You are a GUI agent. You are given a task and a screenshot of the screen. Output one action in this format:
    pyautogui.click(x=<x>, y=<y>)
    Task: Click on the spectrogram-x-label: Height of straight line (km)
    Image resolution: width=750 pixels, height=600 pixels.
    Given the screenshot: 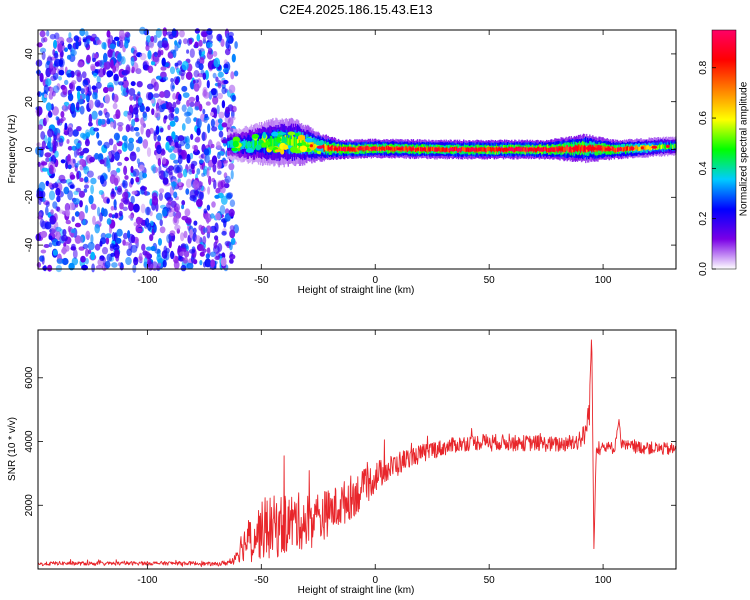 What is the action you would take?
    pyautogui.click(x=356, y=290)
    